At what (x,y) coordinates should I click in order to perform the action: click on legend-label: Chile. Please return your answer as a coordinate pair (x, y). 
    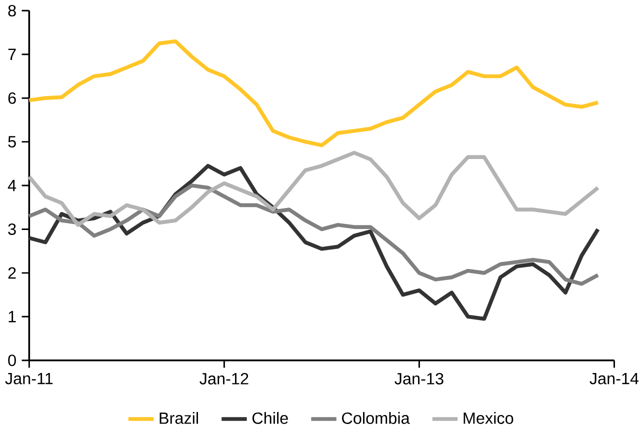
    Looking at the image, I should click on (270, 418).